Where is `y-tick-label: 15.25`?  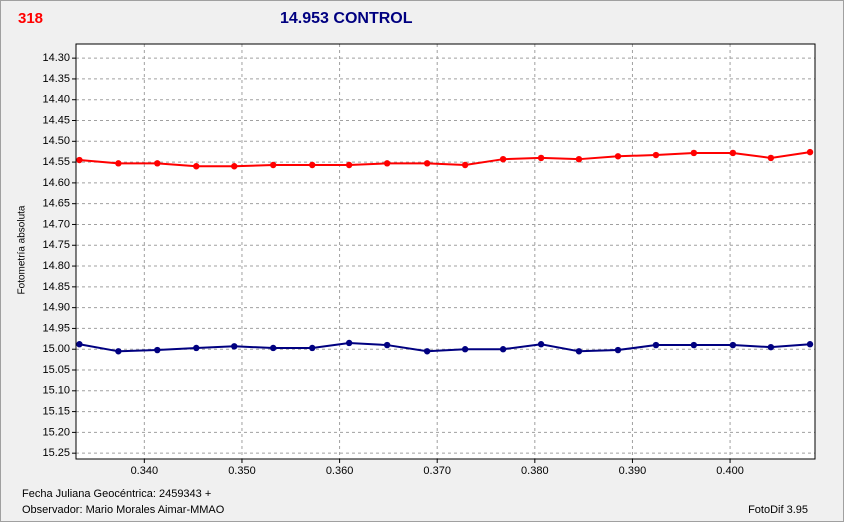
y-tick-label: 15.25 is located at coordinates (56, 453).